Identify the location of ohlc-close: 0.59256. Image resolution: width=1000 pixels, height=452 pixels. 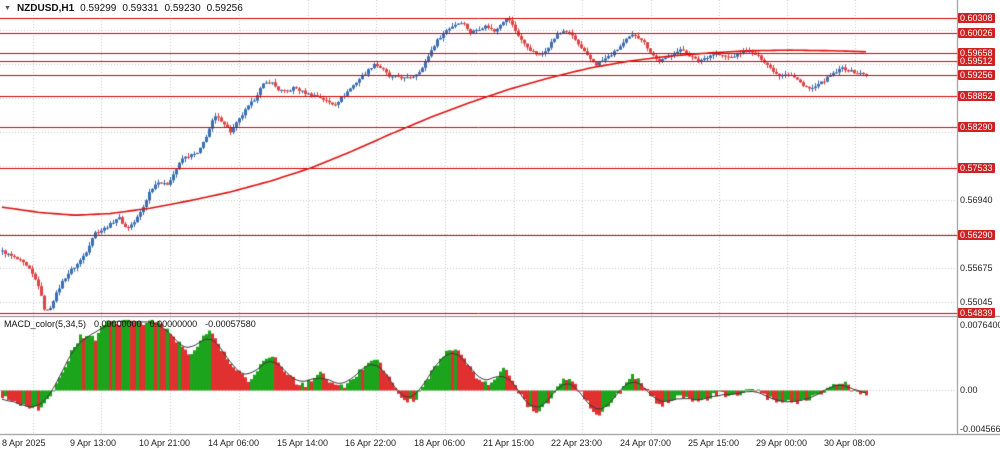
(224, 8).